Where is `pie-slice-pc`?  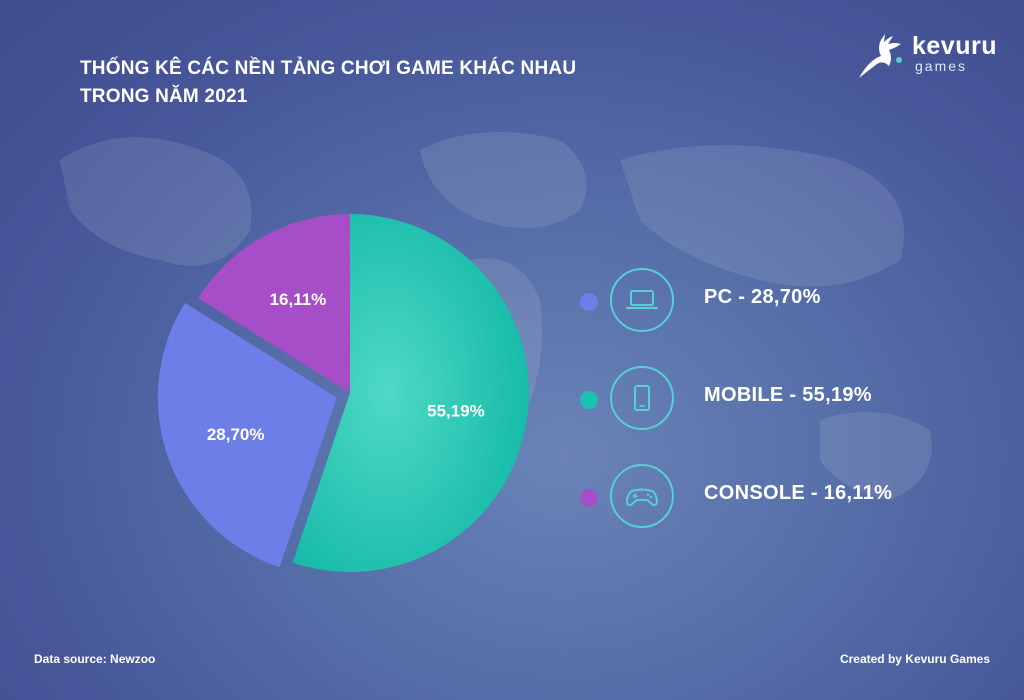
pie-slice-pc is located at coordinates (247, 435).